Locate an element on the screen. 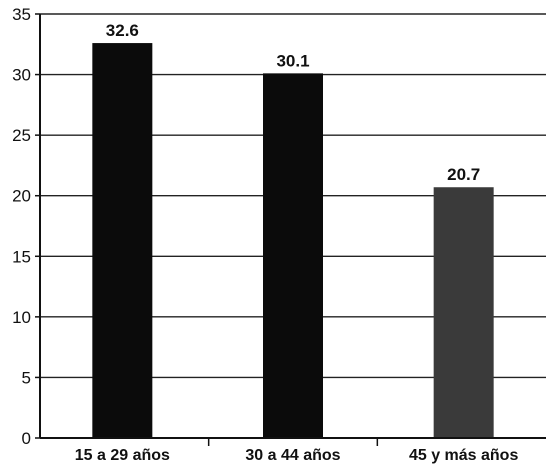 The height and width of the screenshot is (471, 546). data-label-1: 32.6 is located at coordinates (122, 30).